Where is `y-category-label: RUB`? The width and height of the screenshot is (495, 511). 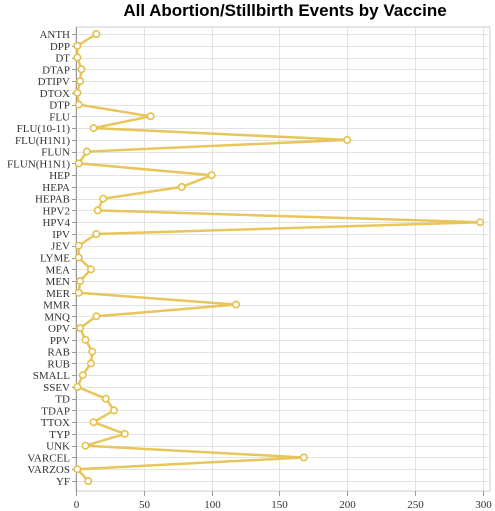
y-category-label: RUB is located at coordinates (58, 364).